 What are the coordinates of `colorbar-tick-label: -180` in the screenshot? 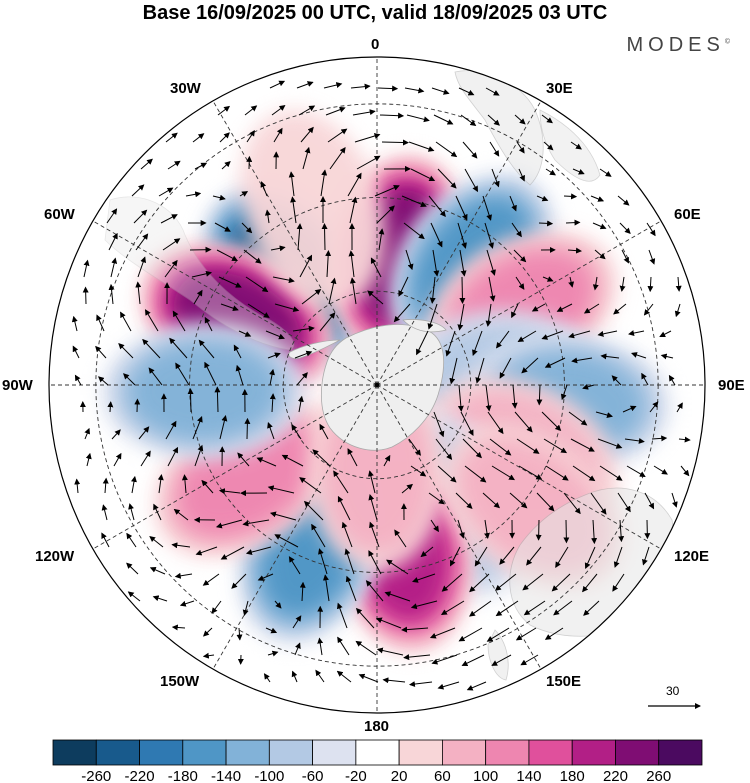 It's located at (183, 775).